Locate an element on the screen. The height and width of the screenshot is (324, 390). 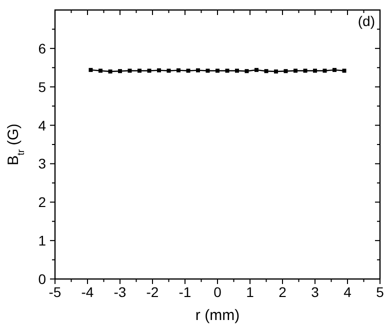
annotation: (d) is located at coordinates (366, 21).